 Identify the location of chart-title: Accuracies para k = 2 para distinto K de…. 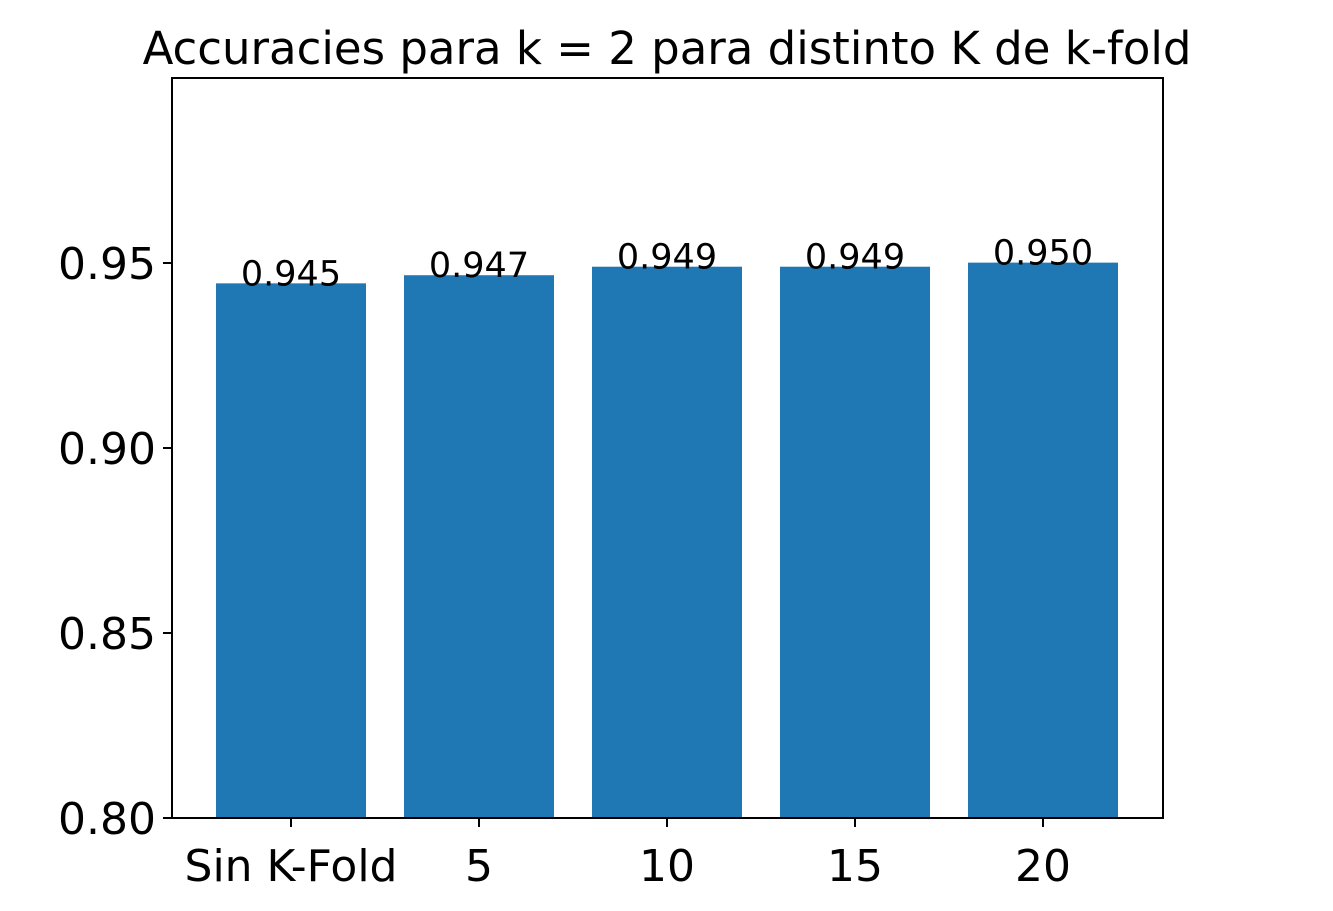
(667, 48).